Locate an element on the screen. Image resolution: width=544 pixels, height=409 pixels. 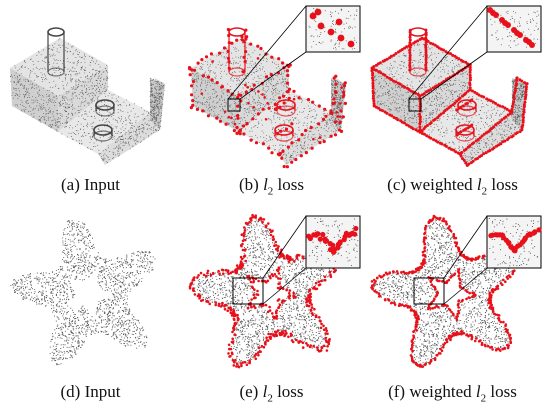
caption-a: (a) Input is located at coordinates (90, 185).